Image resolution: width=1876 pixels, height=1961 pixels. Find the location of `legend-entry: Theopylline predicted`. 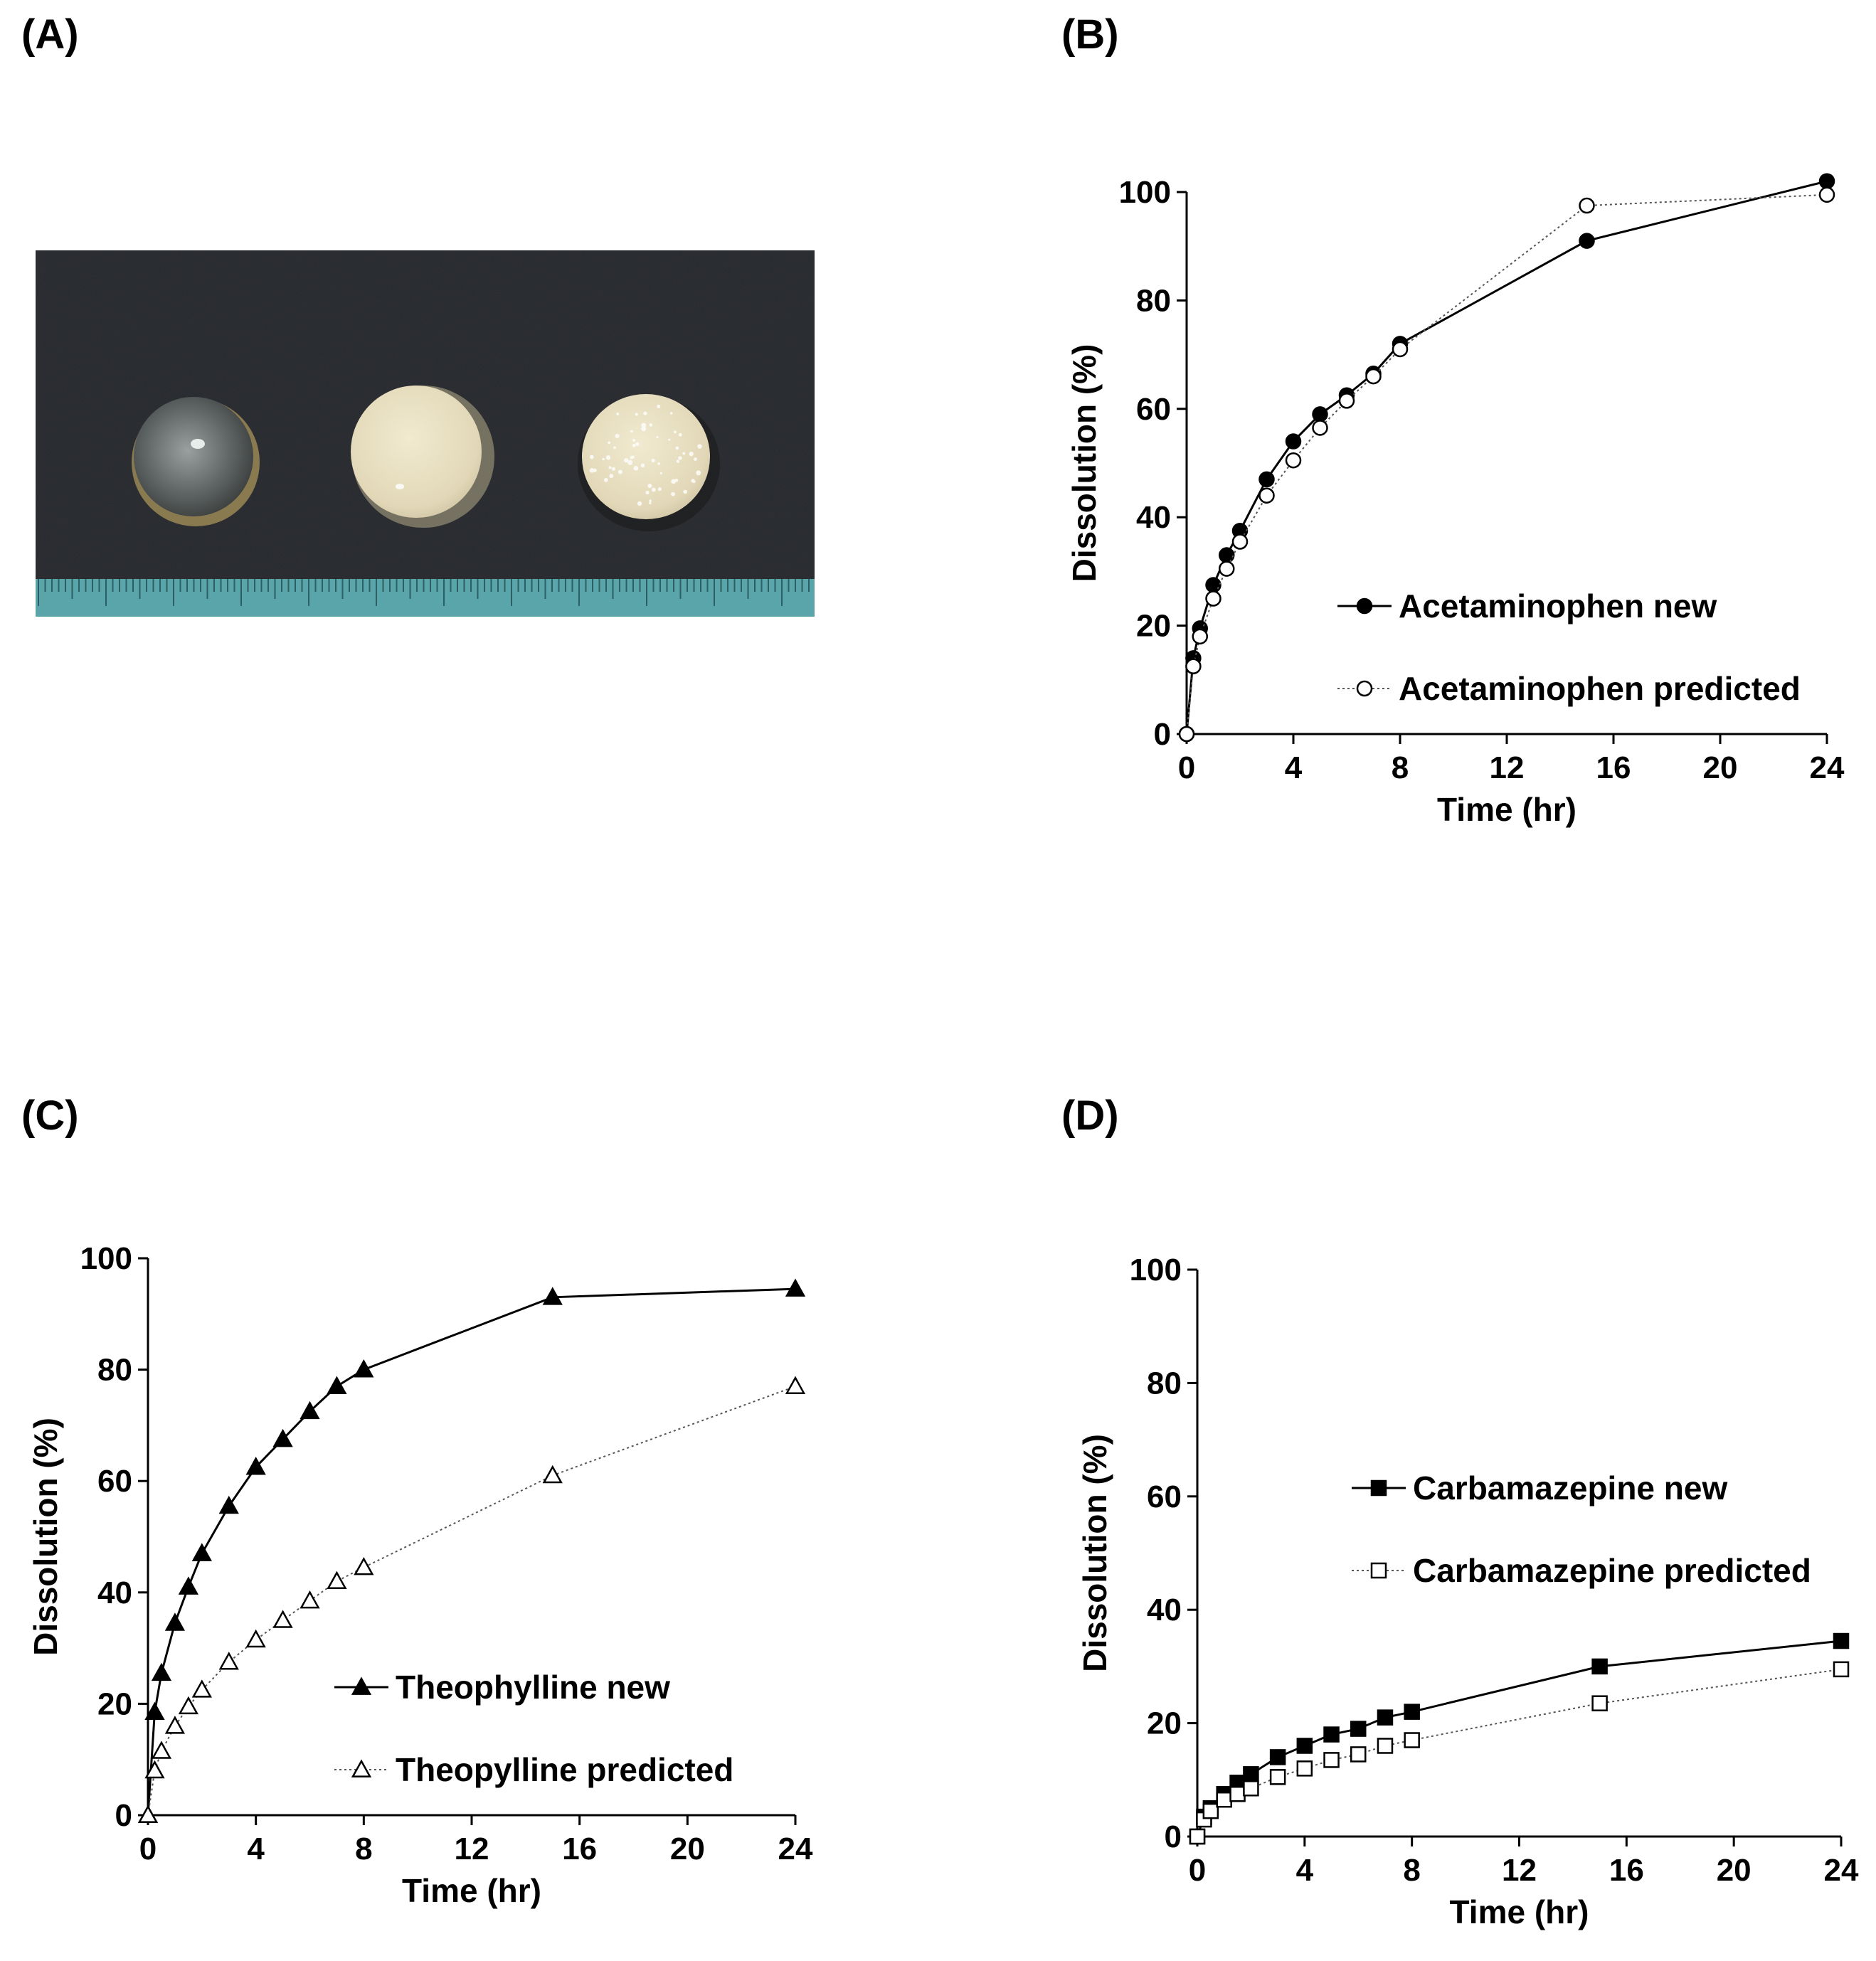

legend-entry: Theopylline predicted is located at coordinates (533, 1769).